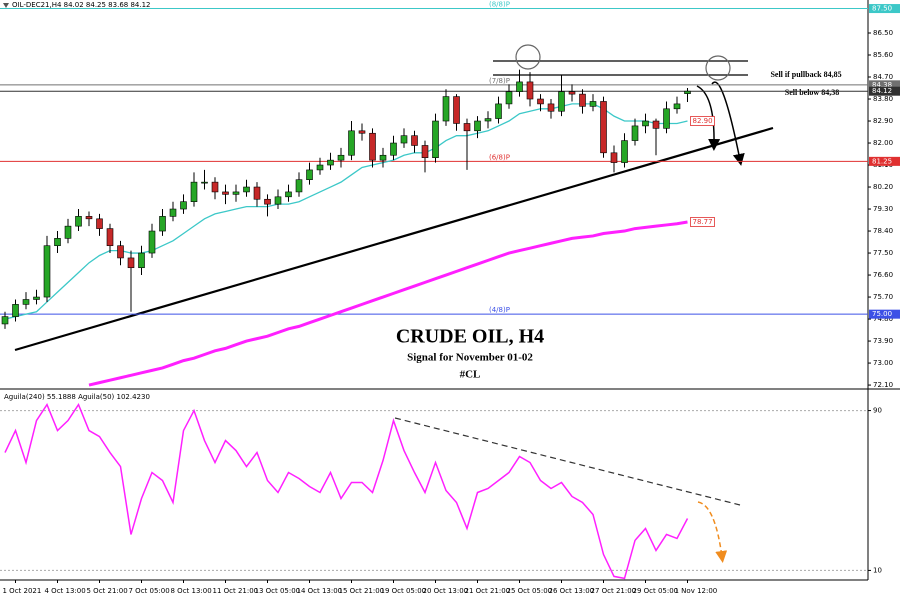  I want to click on y-tick-label: 80.20, so click(883, 187).